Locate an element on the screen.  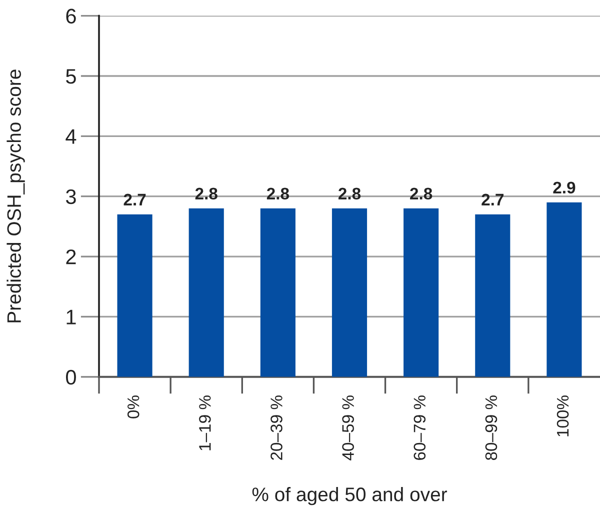
x-tick-label: 1–19 % is located at coordinates (205, 423).